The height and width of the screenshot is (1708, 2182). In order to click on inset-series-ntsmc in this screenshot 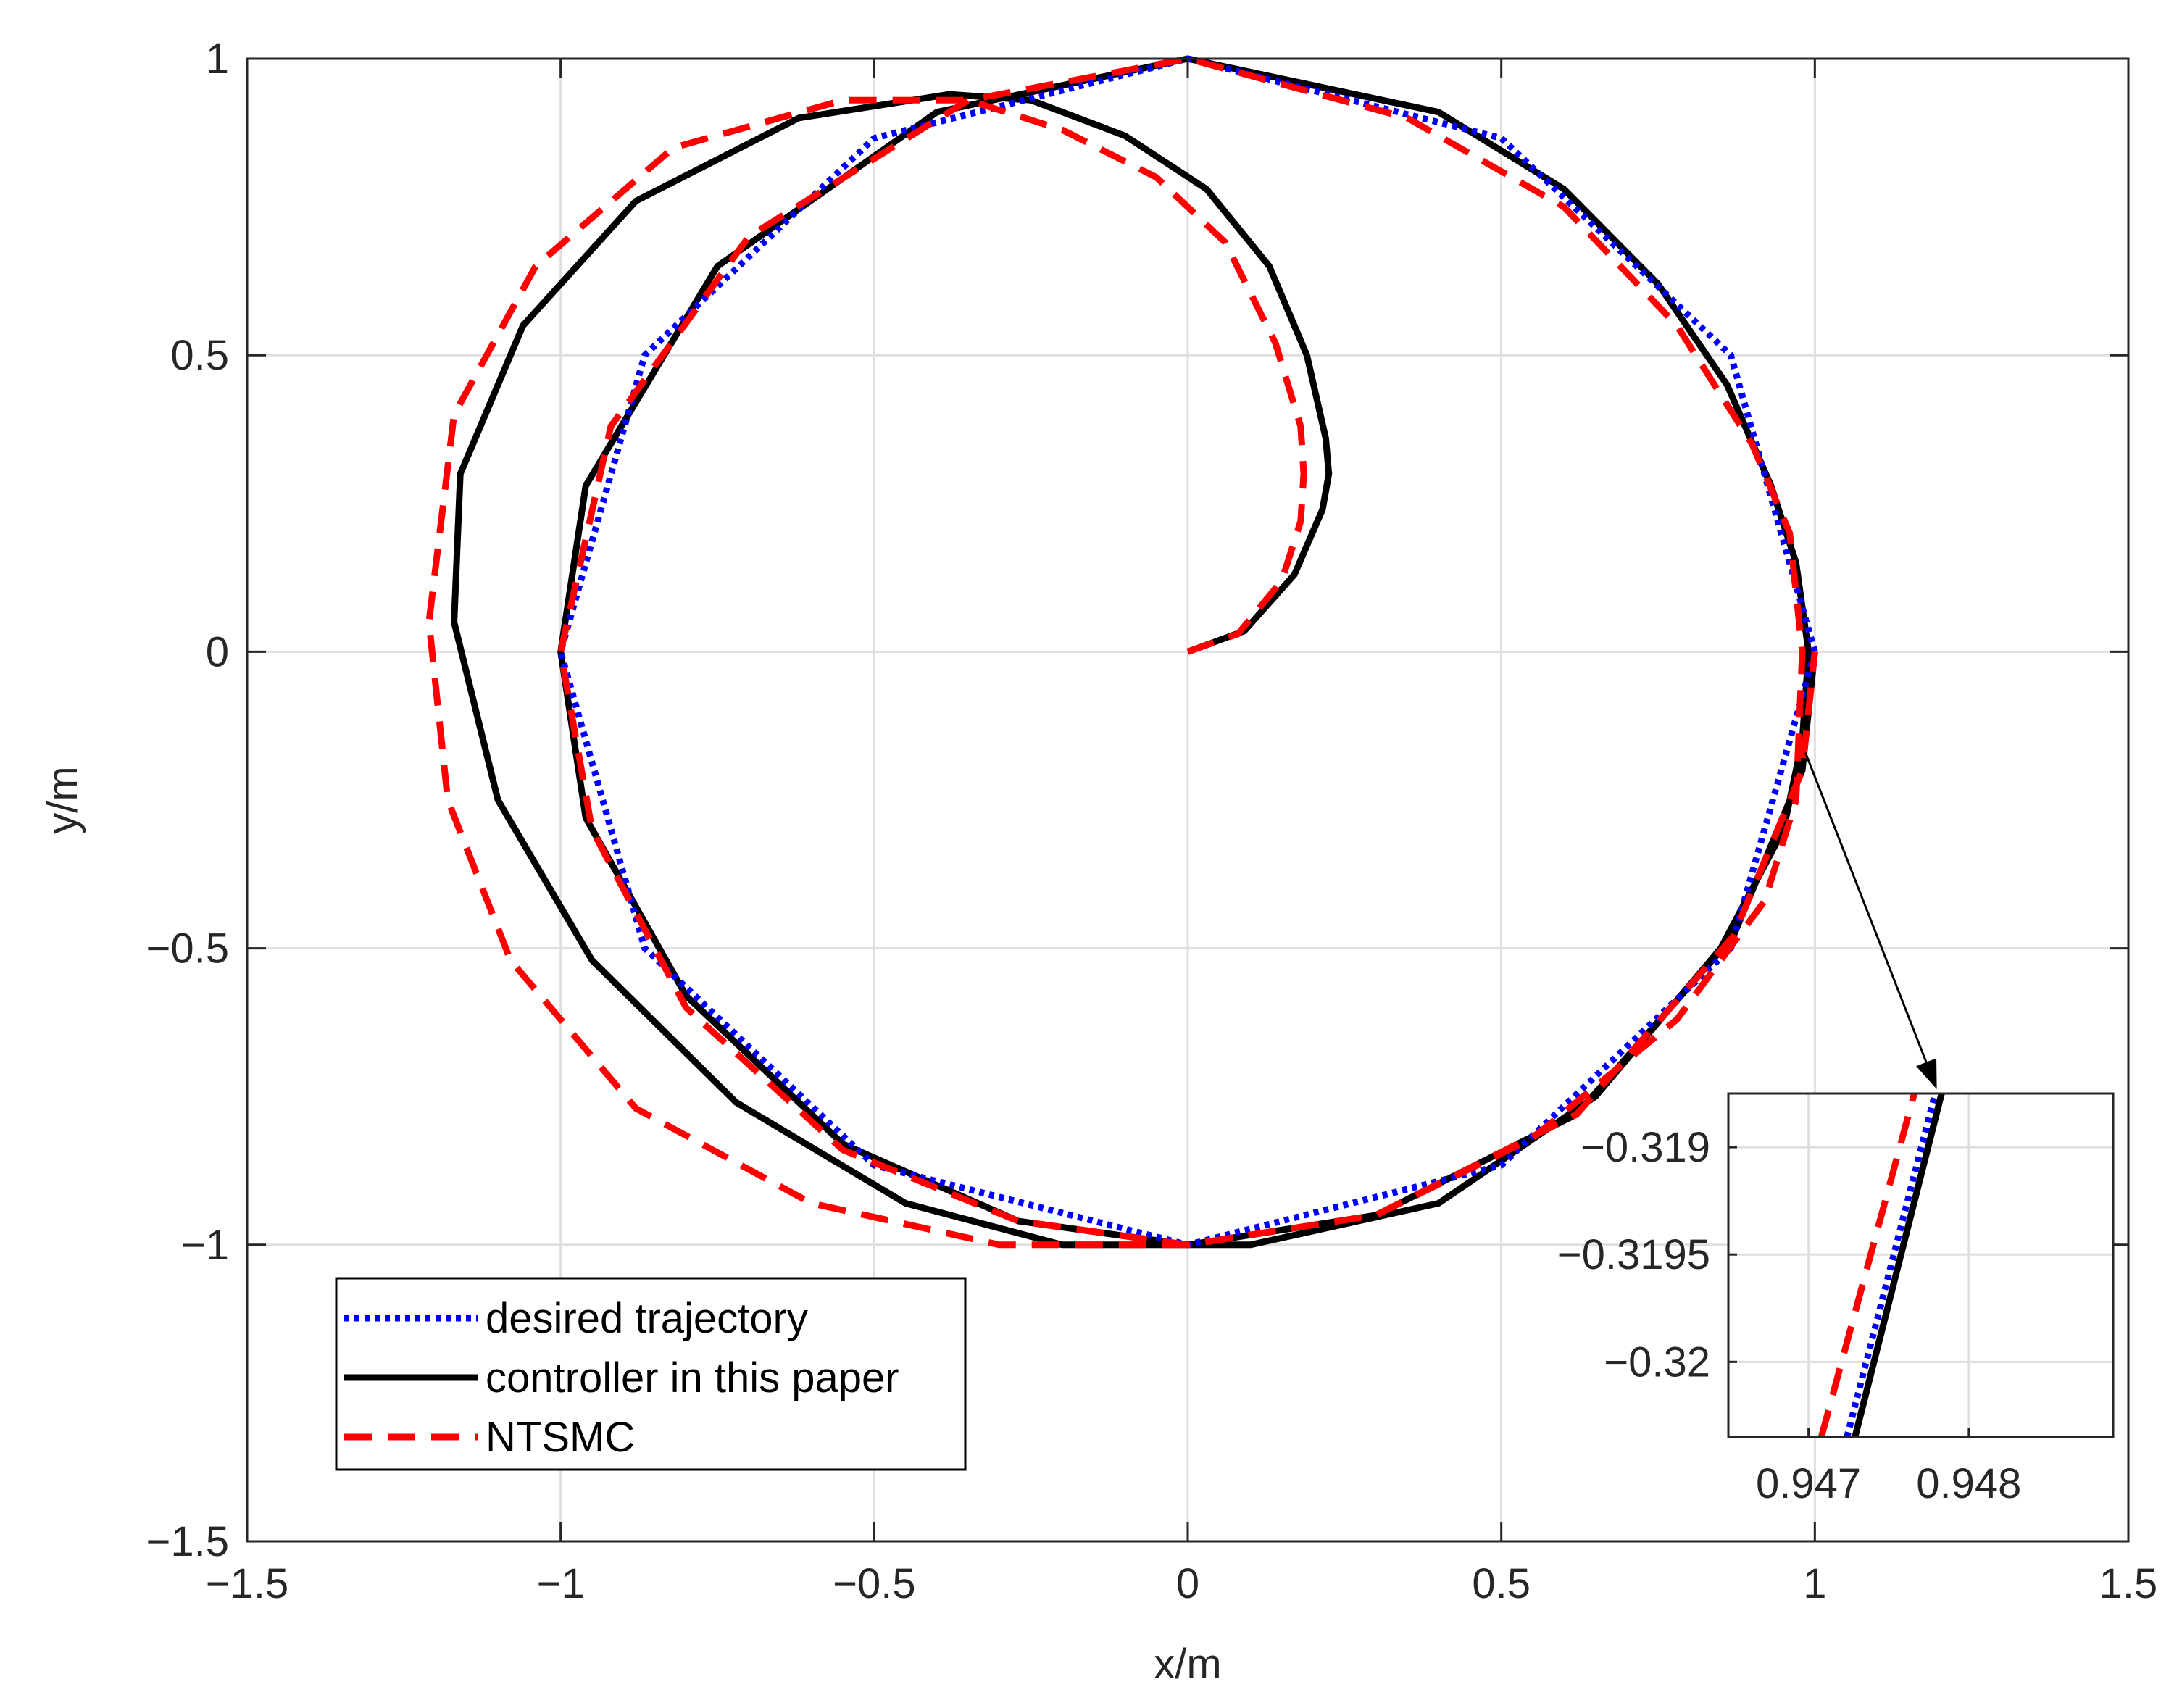, I will do `click(1867, 1265)`.